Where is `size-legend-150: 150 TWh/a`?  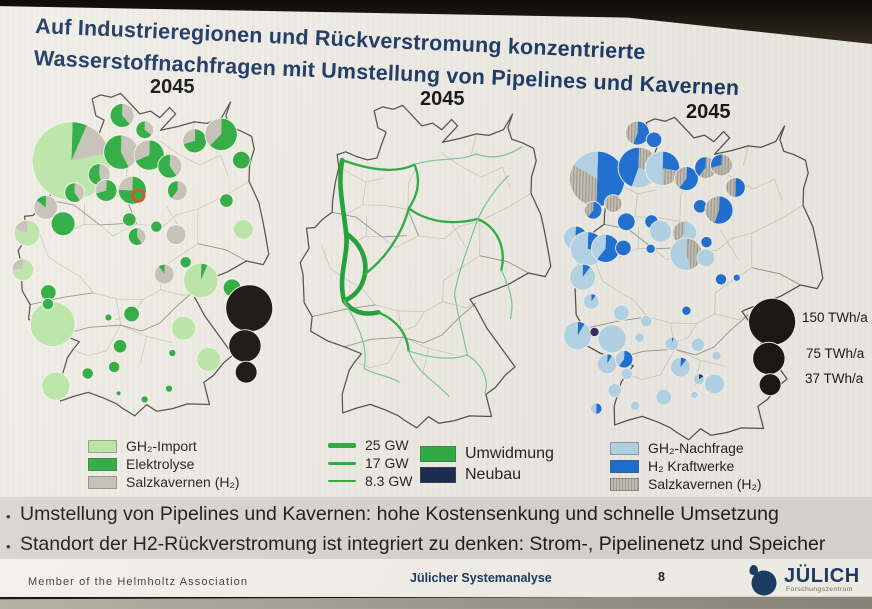 size-legend-150: 150 TWh/a is located at coordinates (835, 317).